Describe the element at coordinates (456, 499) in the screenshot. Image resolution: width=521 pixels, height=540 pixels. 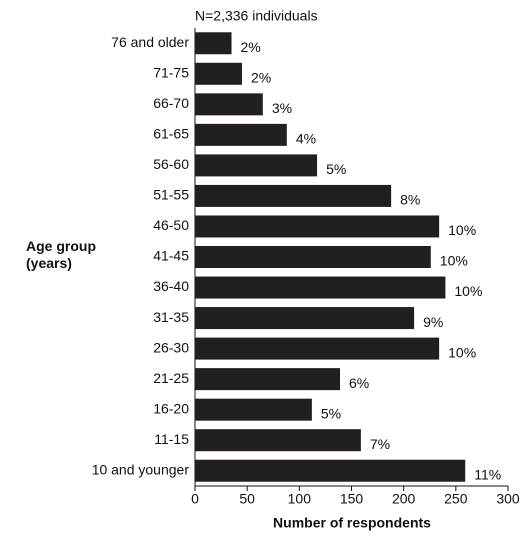
I see `x-tick-label: 250` at that location.